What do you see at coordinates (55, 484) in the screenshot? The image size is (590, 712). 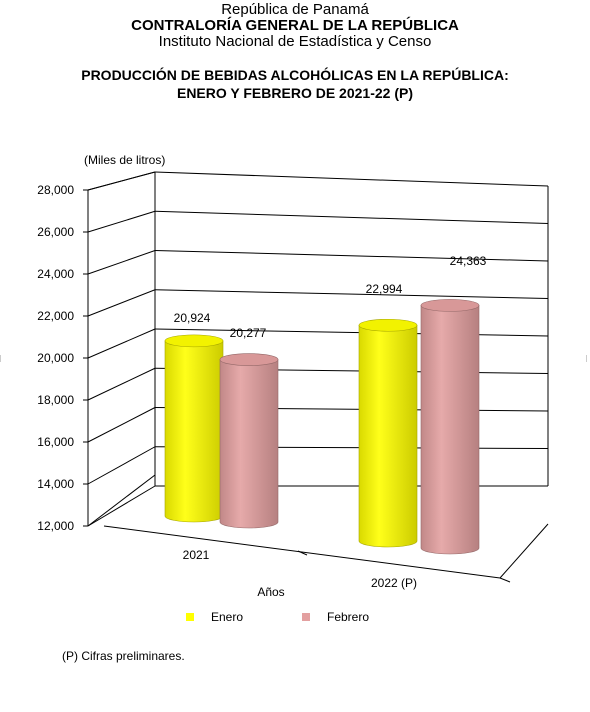 I see `y-tick-label: 14,000` at bounding box center [55, 484].